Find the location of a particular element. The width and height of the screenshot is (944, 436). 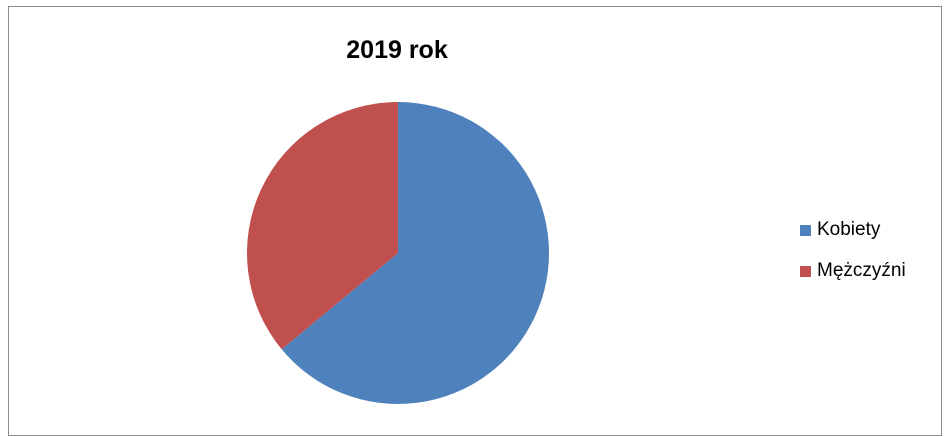

legend-item-mezczyzni: Mężczyźni is located at coordinates (853, 271).